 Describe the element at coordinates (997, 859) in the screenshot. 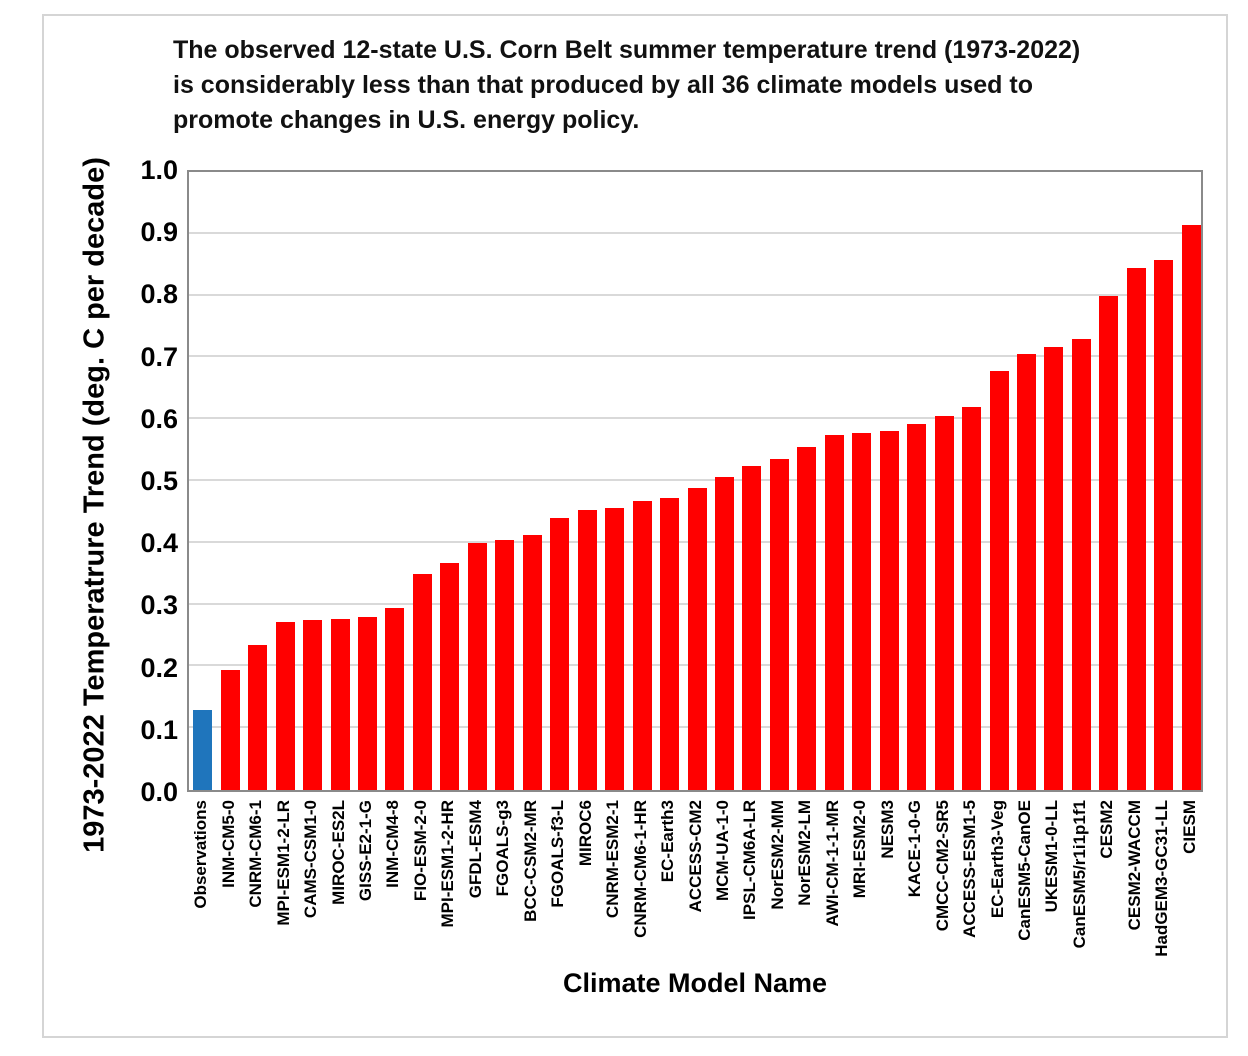

I see `x-tick-label: EC-Earth3-Veg` at that location.